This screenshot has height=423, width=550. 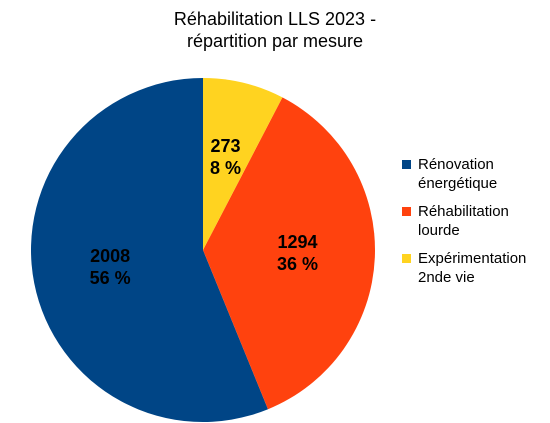 What do you see at coordinates (110, 256) in the screenshot?
I see `slice-value-label: 2008` at bounding box center [110, 256].